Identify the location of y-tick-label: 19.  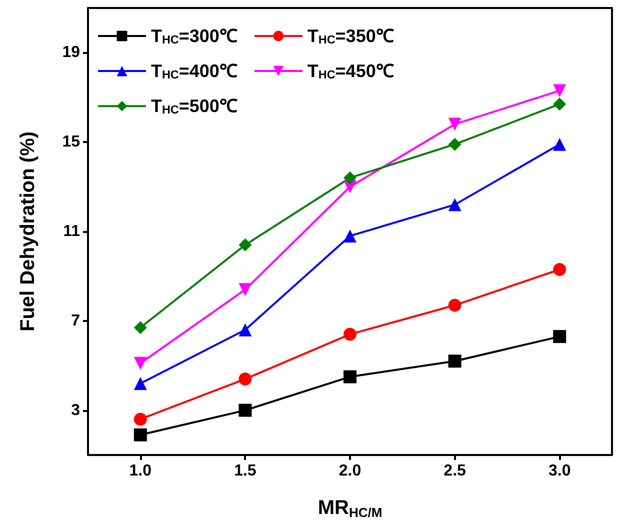
(71, 53).